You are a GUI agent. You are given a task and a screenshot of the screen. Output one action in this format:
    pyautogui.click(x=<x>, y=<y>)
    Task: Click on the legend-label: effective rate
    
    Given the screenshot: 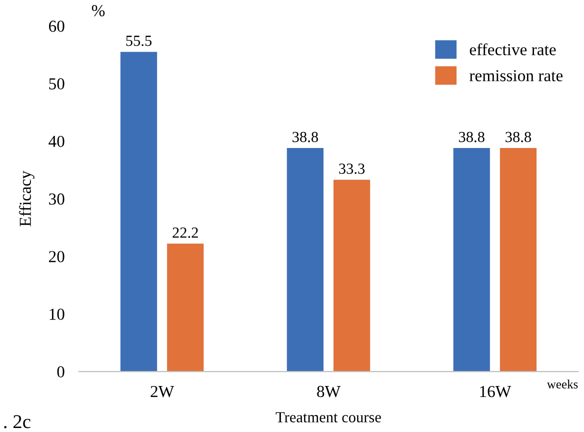 What is the action you would take?
    pyautogui.click(x=513, y=49)
    